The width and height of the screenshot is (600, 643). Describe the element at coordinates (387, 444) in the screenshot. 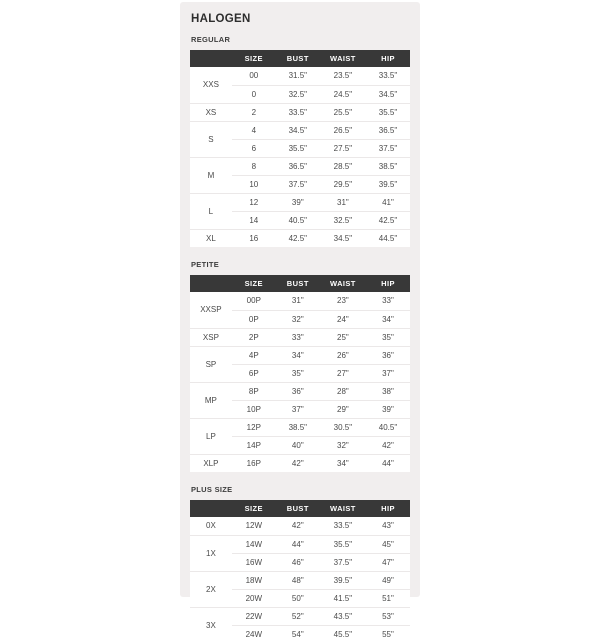

I see `cell-hip: 42"` at that location.